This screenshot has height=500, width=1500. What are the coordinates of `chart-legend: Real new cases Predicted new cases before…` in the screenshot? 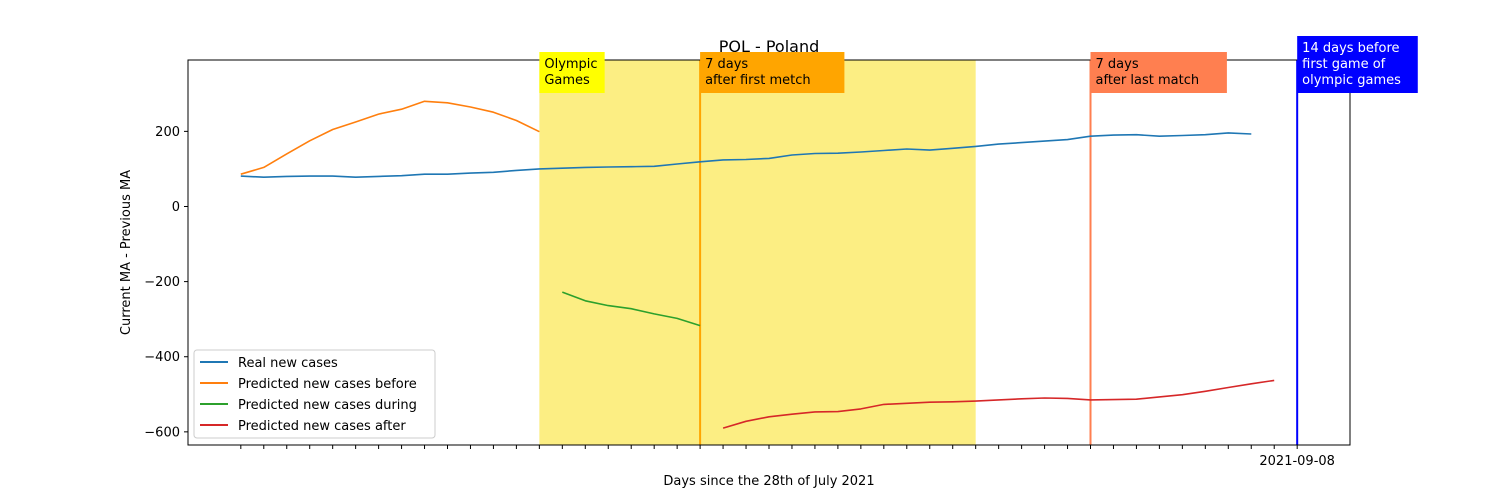 It's located at (314, 394).